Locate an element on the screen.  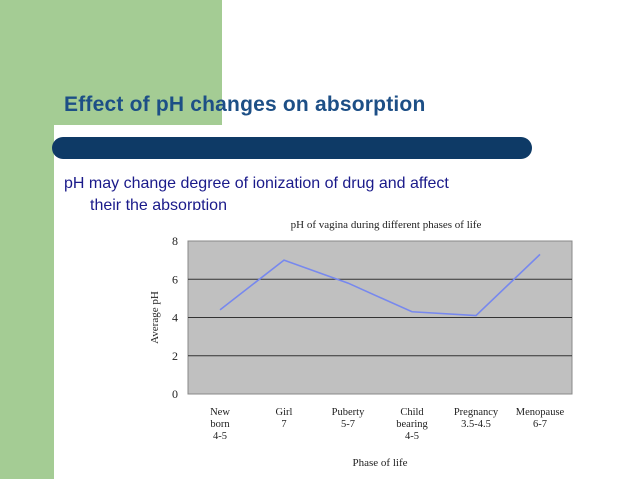
y-tick-labels: 0 2 4 6 8 is located at coordinates (175, 317).